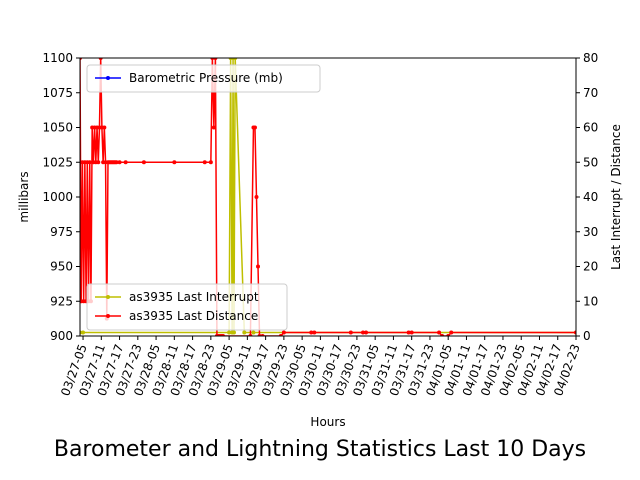 The width and height of the screenshot is (640, 480). Describe the element at coordinates (57, 128) in the screenshot. I see `y-tick-label-left: 1050` at that location.